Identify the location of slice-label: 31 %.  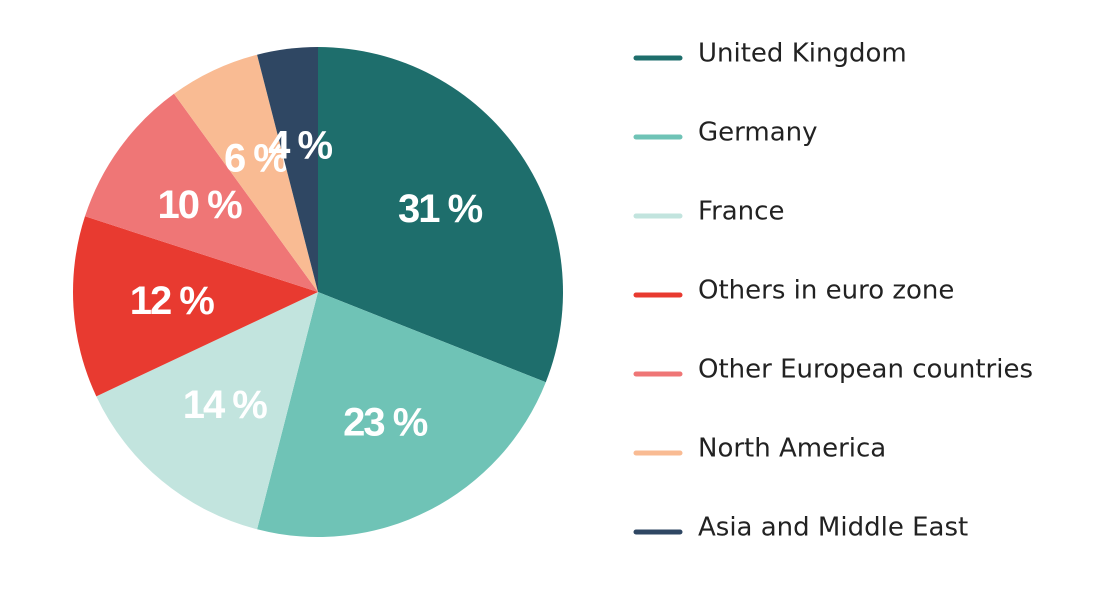
(440, 209).